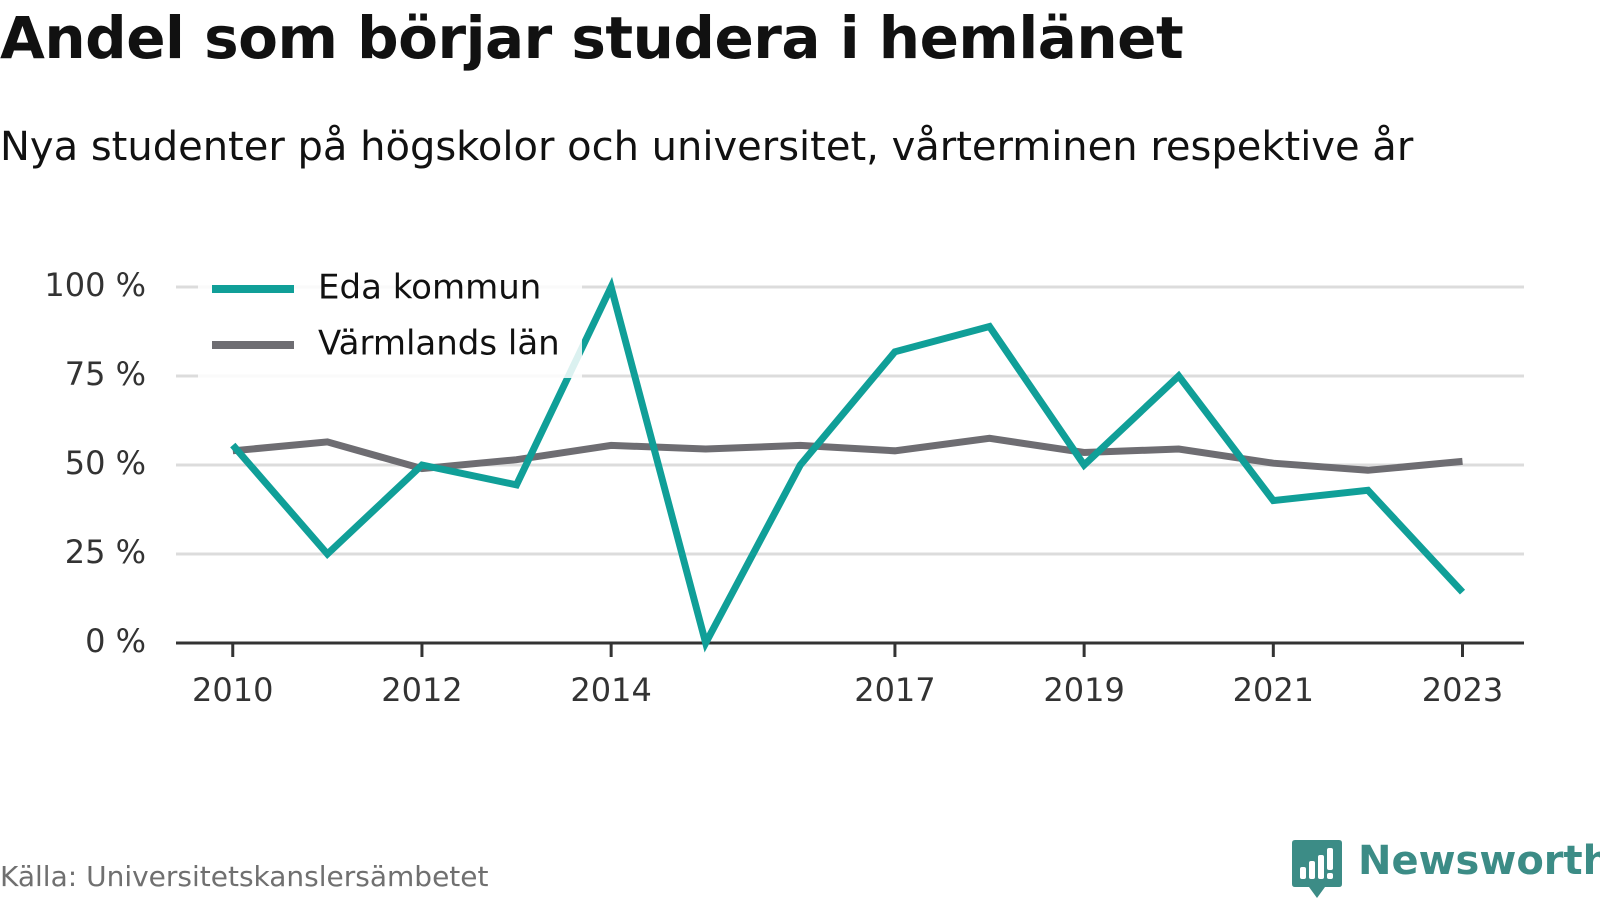 Image resolution: width=1600 pixels, height=900 pixels. I want to click on y-tick-label: 0 %, so click(115, 641).